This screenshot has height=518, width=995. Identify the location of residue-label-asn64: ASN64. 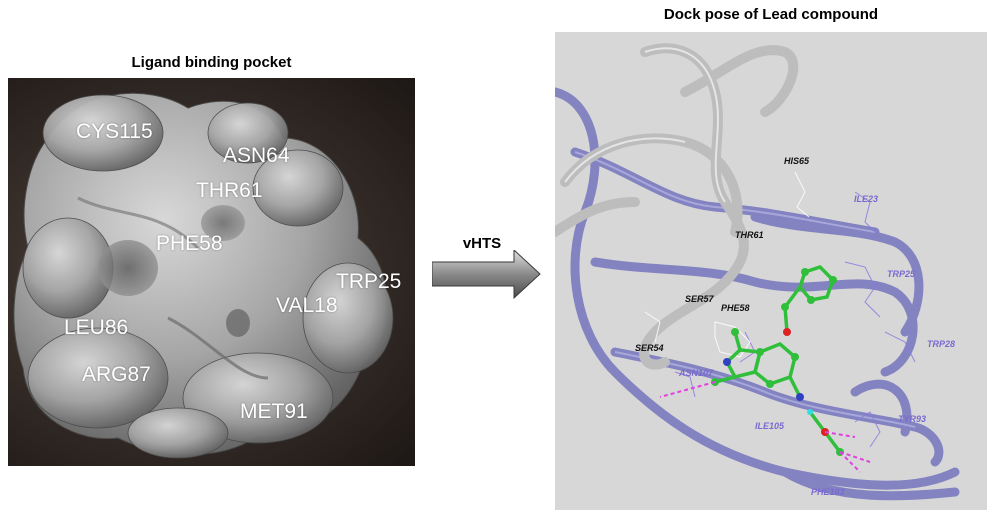
(256, 155).